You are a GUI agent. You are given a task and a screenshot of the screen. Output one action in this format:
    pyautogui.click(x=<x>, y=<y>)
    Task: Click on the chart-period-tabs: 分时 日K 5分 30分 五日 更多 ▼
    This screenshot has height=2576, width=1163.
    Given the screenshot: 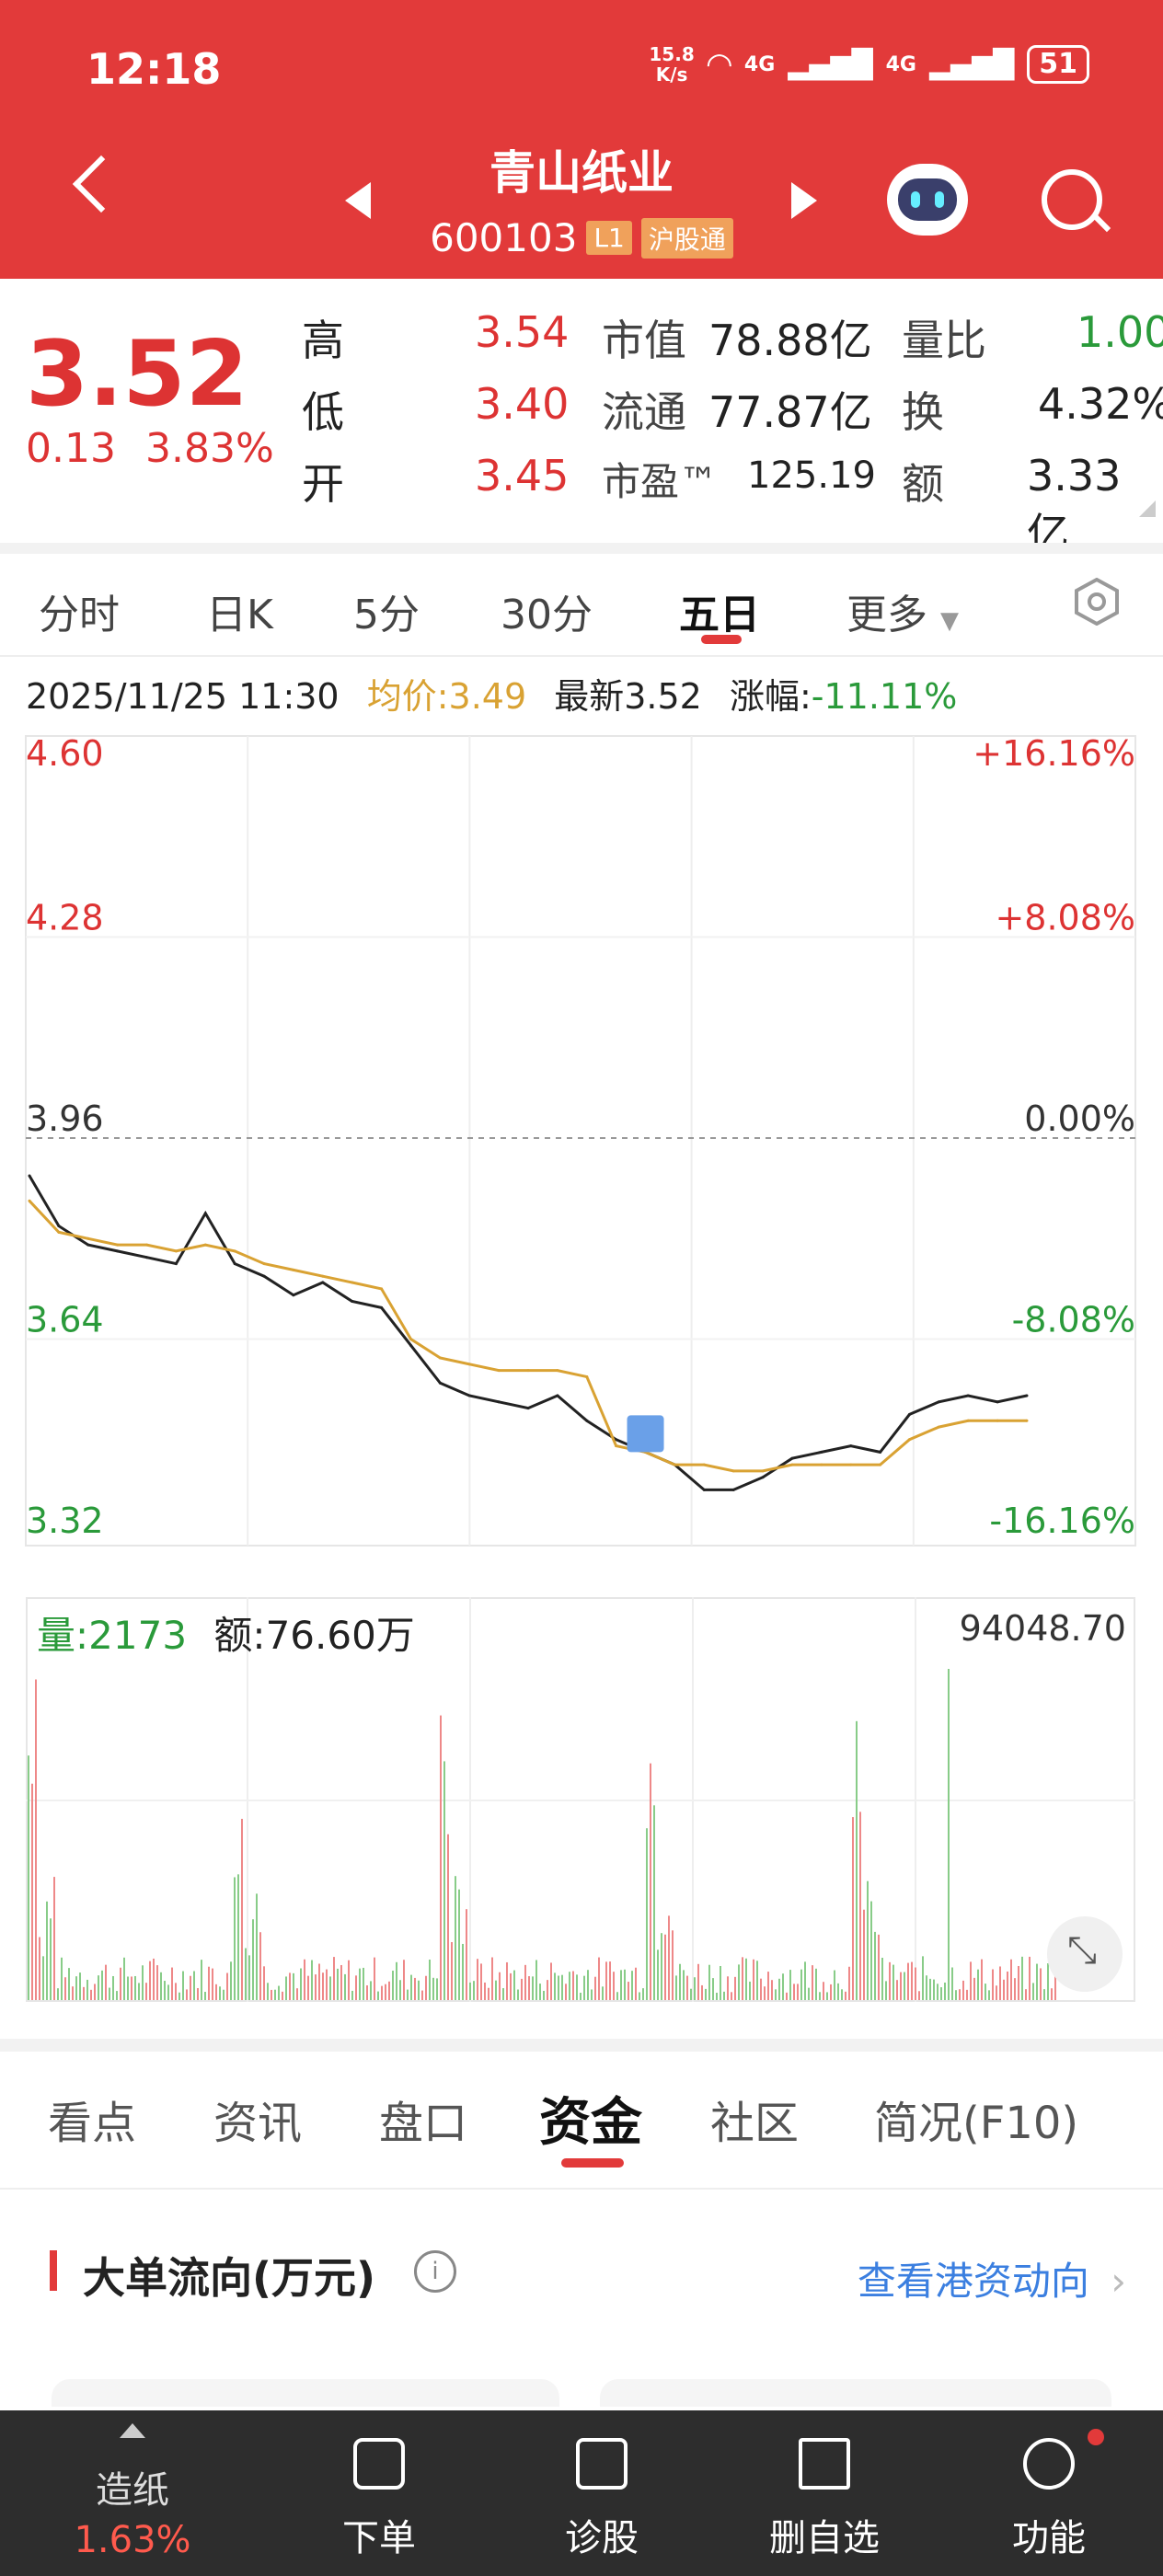 What is the action you would take?
    pyautogui.click(x=581, y=600)
    